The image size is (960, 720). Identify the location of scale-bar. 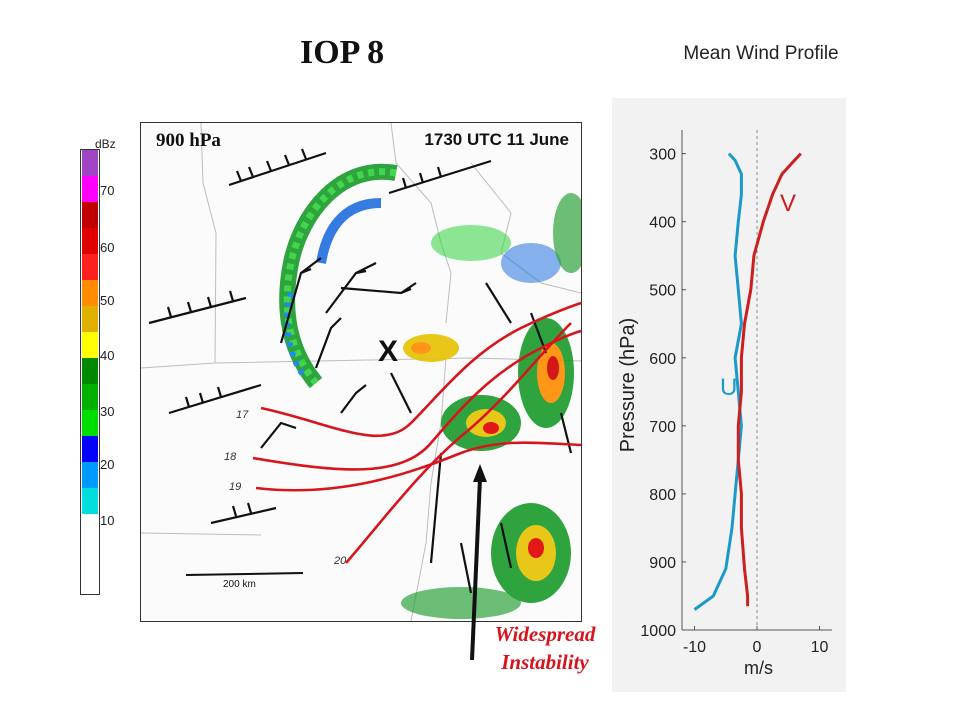
(244, 574).